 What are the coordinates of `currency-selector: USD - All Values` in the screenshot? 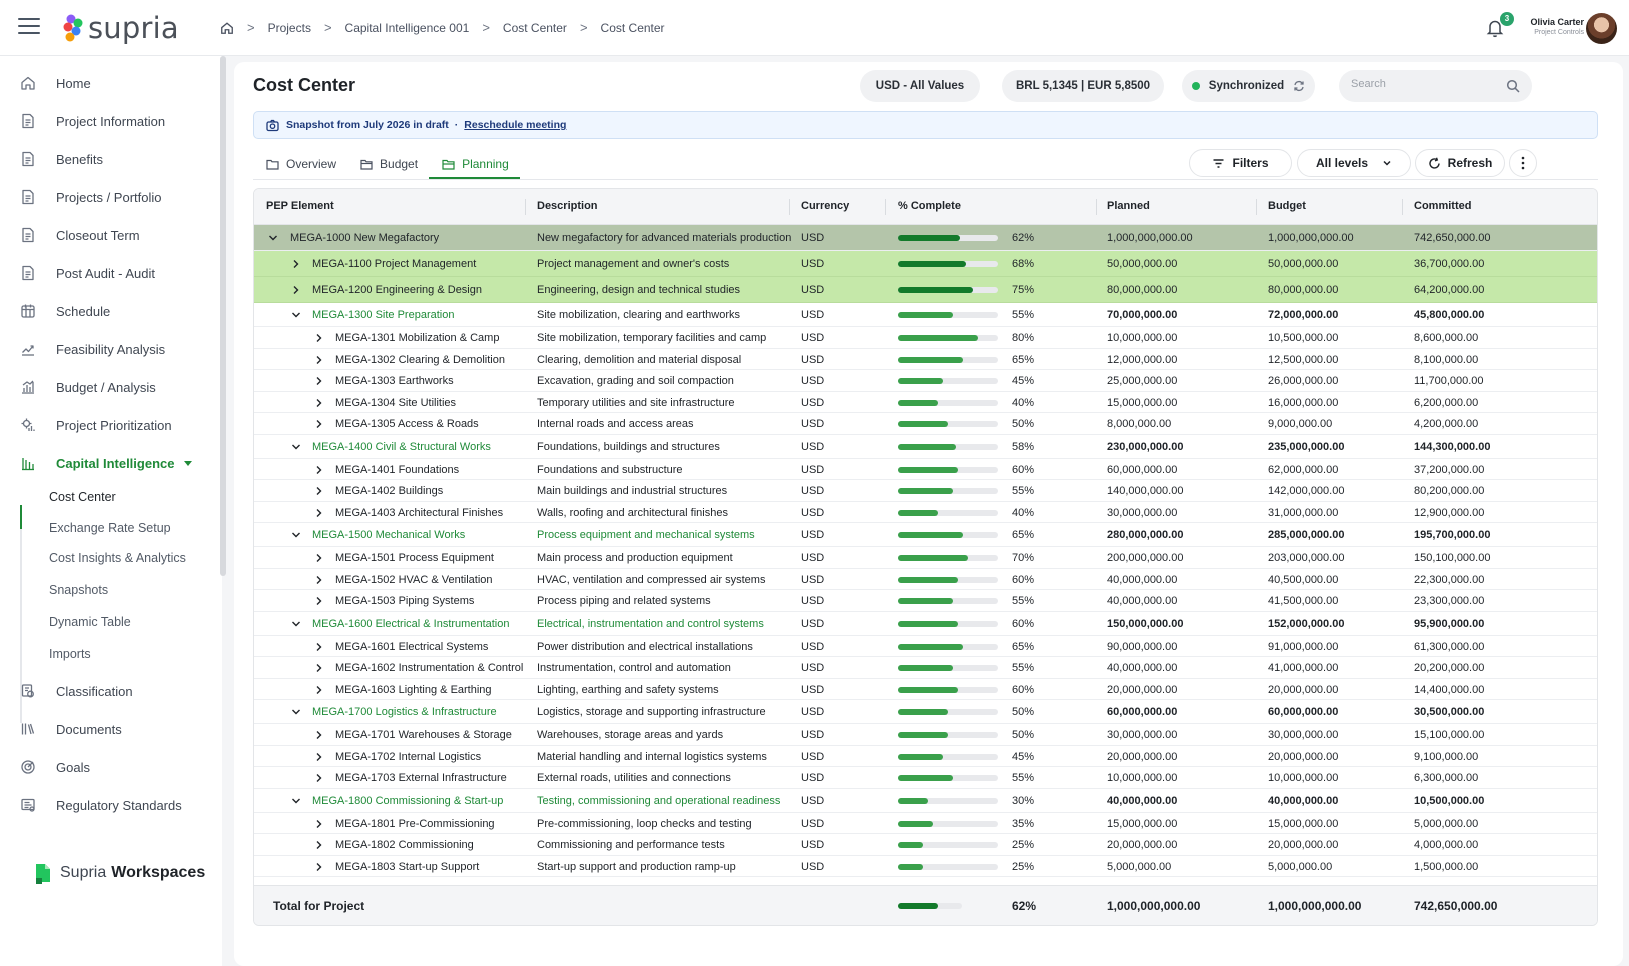 It's located at (920, 86).